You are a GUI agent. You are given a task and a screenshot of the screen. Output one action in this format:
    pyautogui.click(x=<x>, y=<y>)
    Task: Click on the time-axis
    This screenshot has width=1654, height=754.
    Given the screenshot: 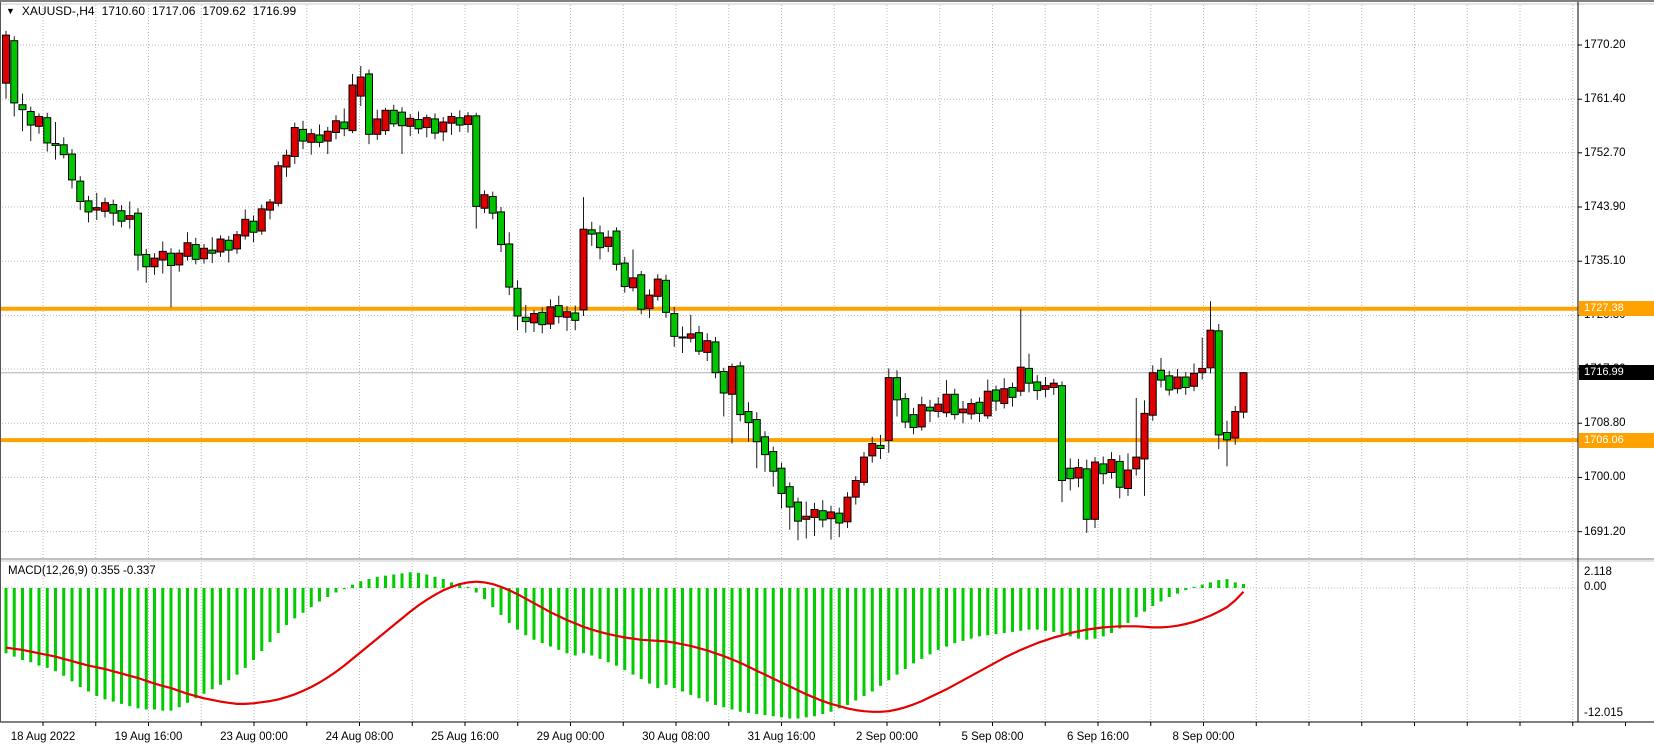 What is the action you would take?
    pyautogui.click(x=827, y=738)
    